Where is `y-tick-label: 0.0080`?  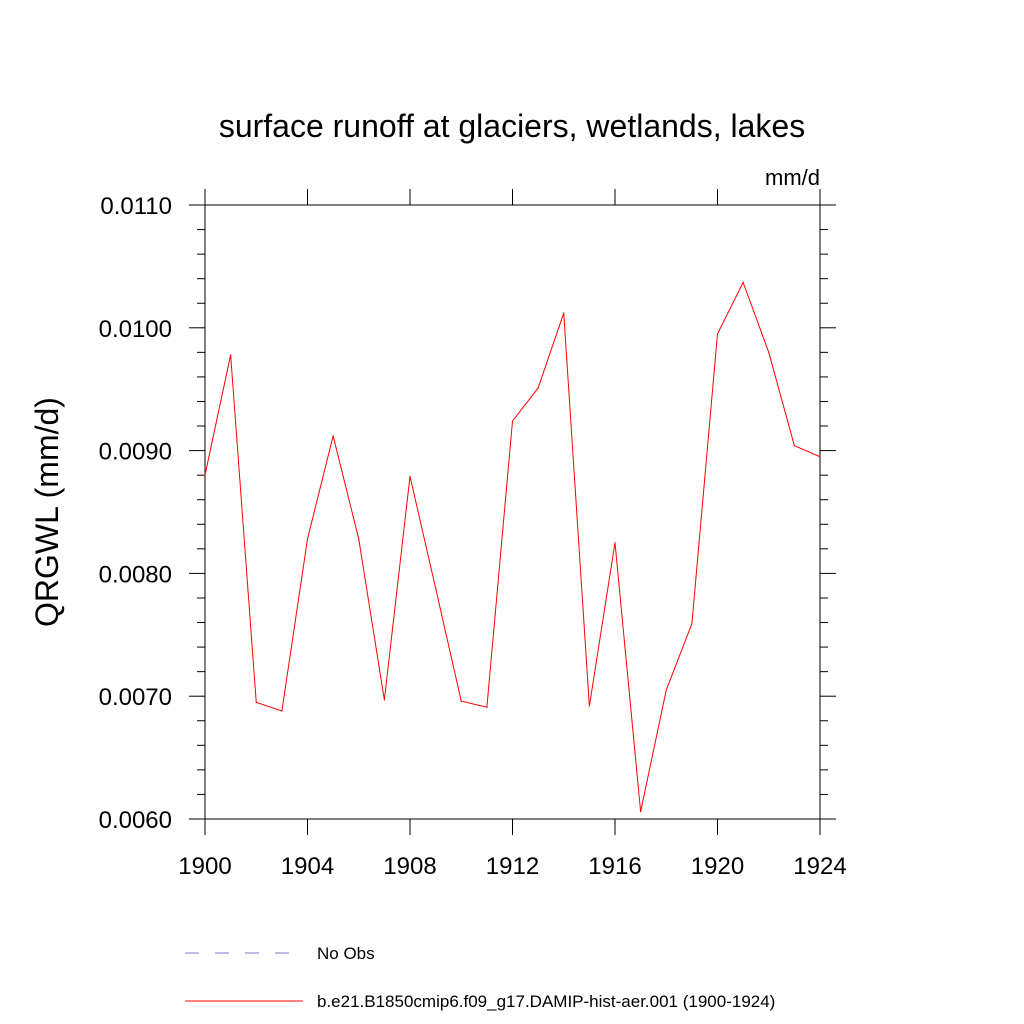 y-tick-label: 0.0080 is located at coordinates (135, 574).